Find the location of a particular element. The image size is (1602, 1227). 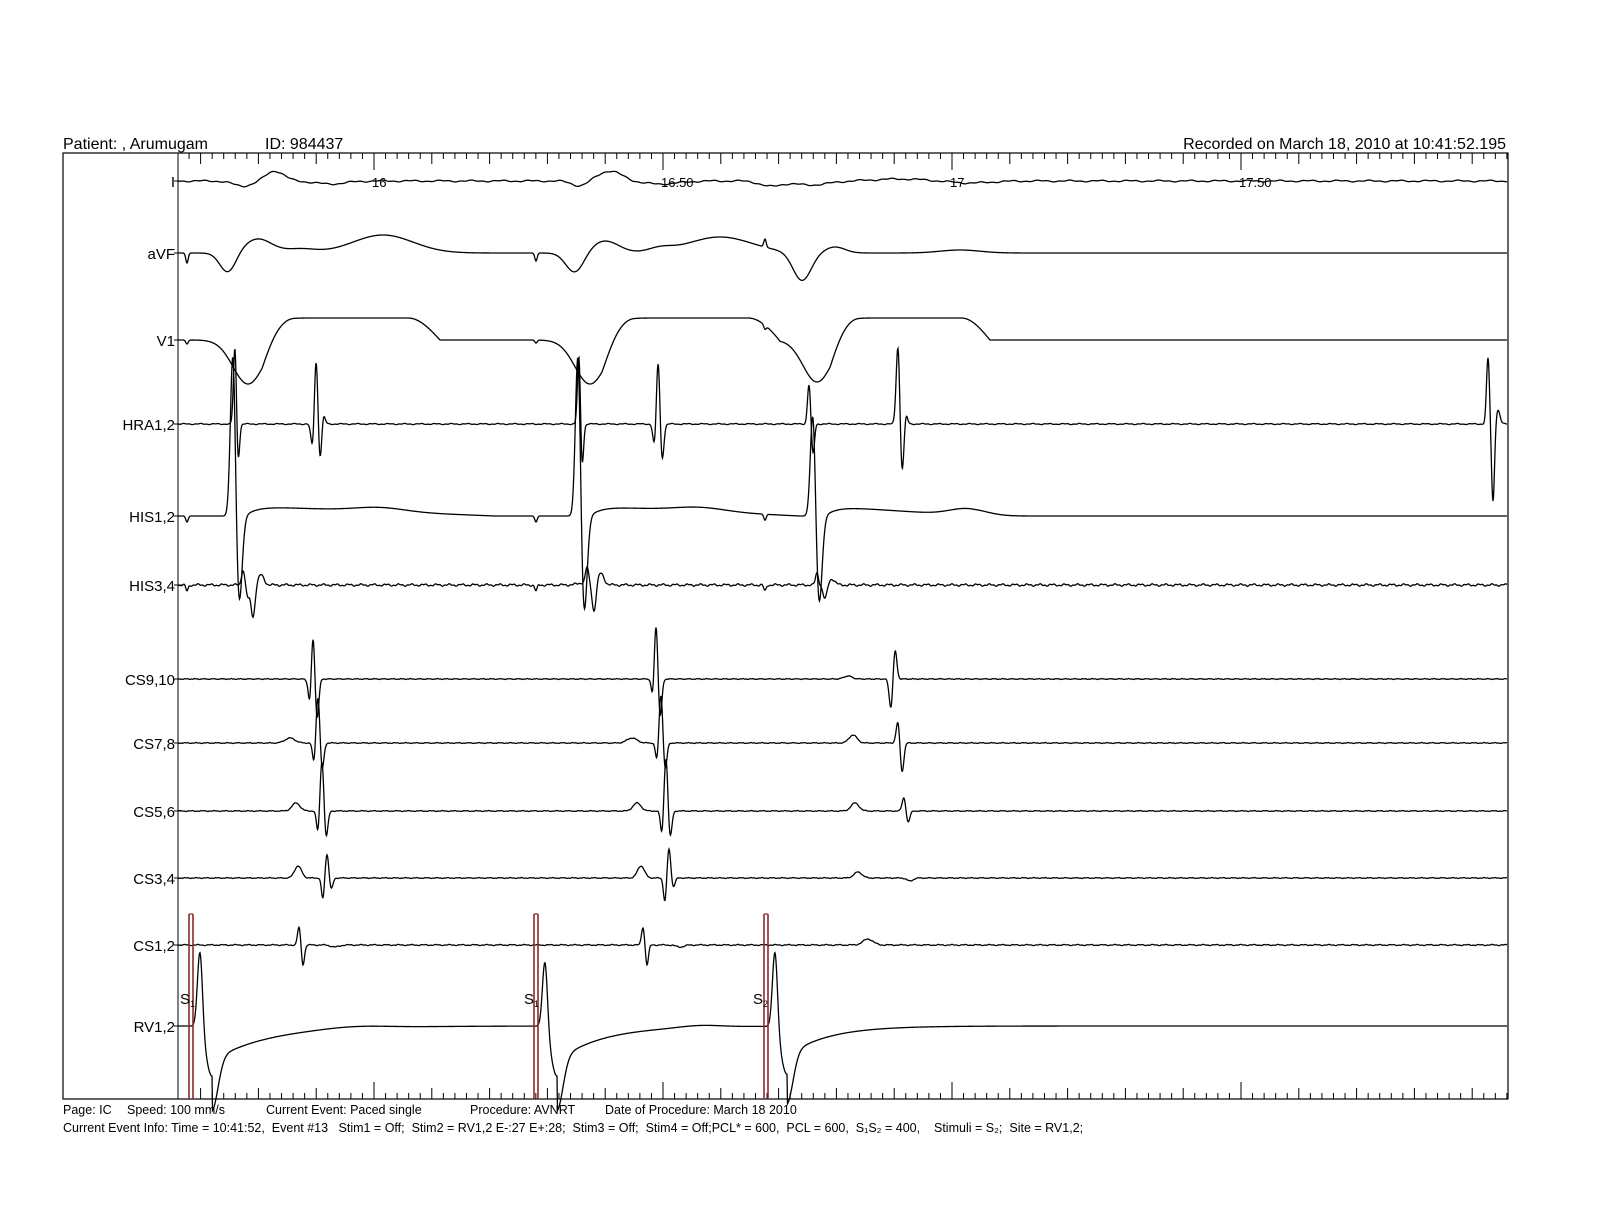

channel-label: V1 is located at coordinates (166, 341).